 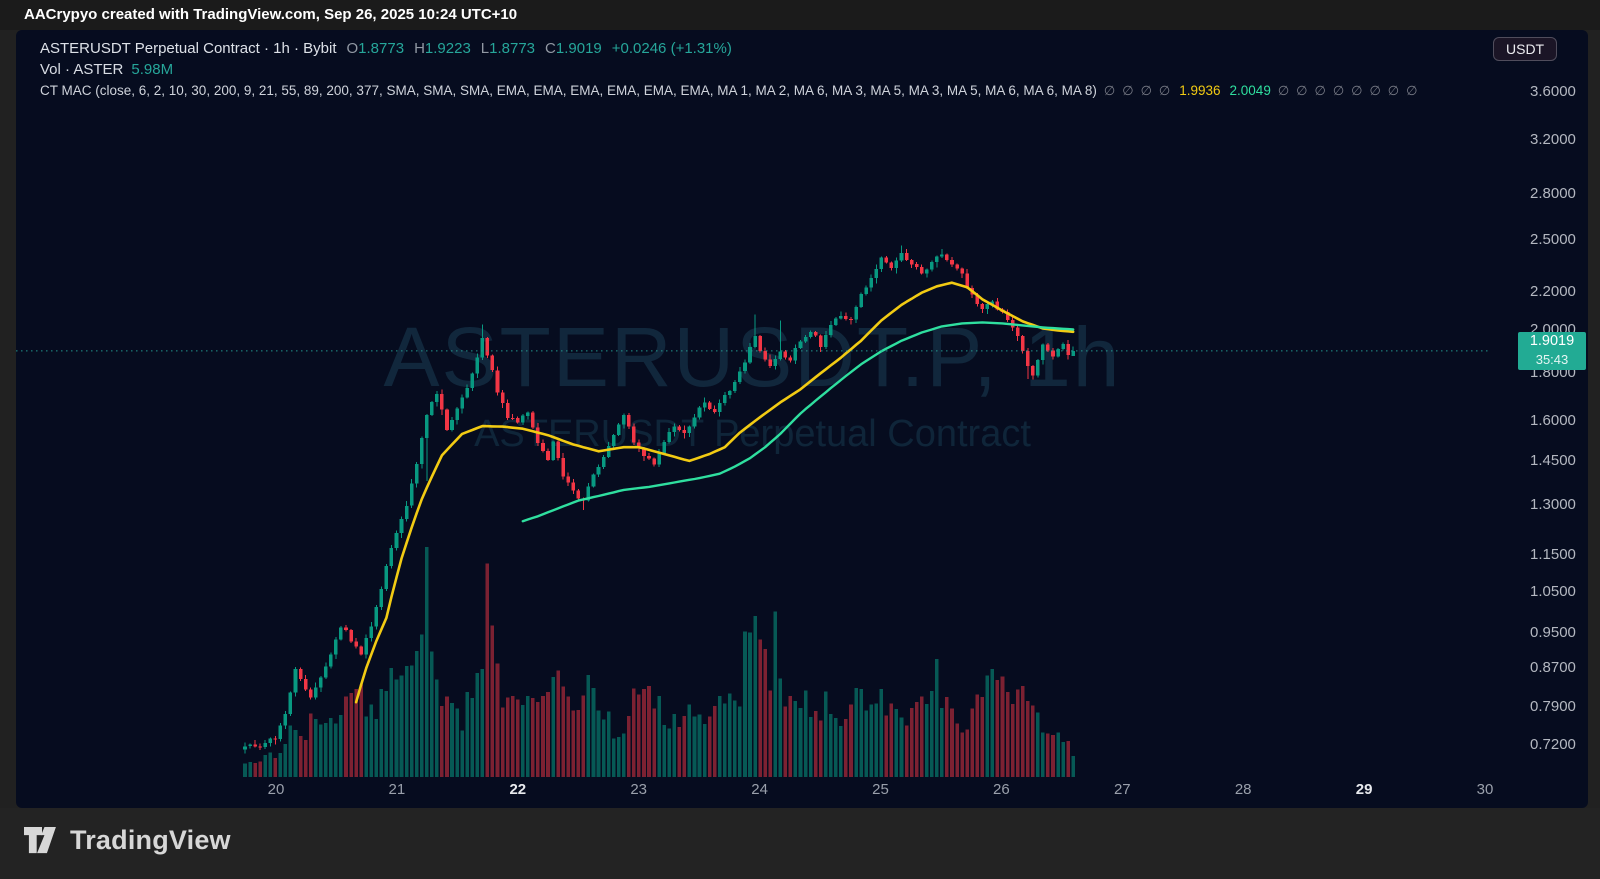 What do you see at coordinates (352, 48) in the screenshot?
I see `ohlc-letter: O` at bounding box center [352, 48].